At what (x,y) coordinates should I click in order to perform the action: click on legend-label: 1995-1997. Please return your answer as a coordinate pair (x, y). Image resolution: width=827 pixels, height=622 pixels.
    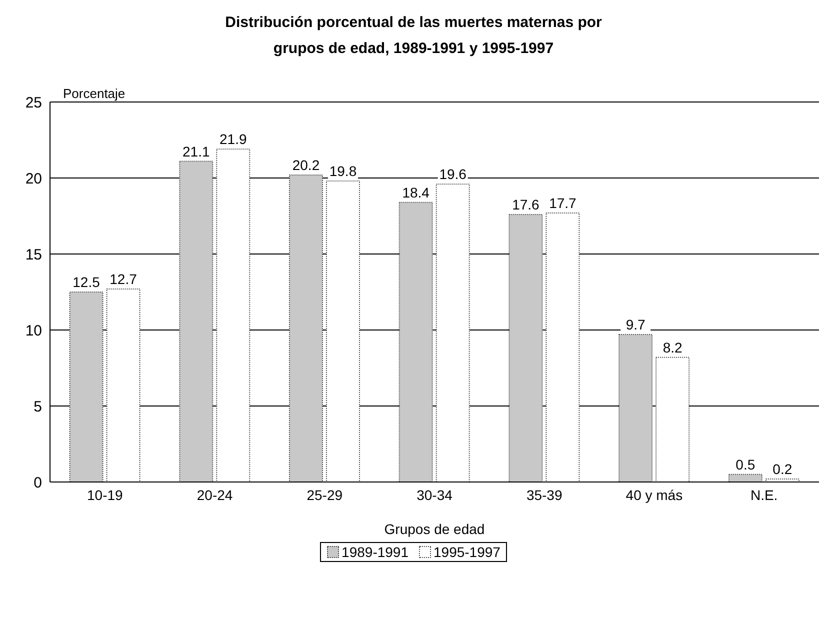
    Looking at the image, I should click on (467, 552).